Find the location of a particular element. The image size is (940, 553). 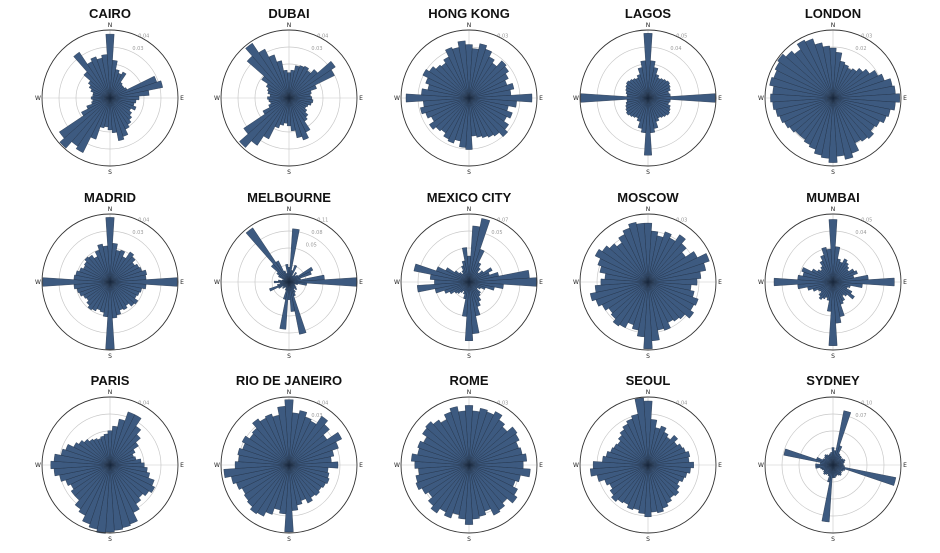

rose-rome: ROME 0.03 N E S W is located at coordinates (468, 458).